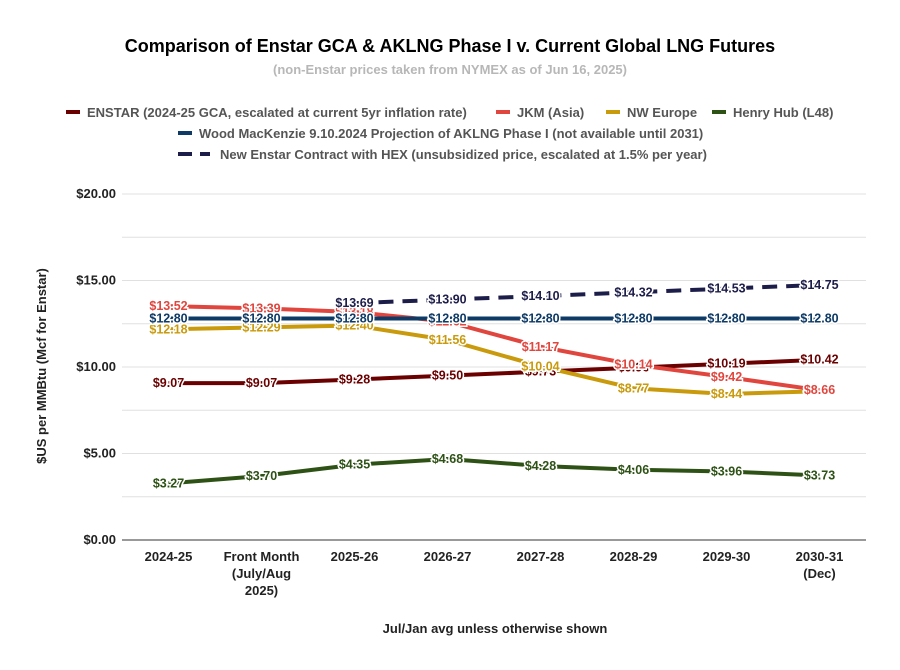 This screenshot has height=670, width=900. I want to click on data-label: $13.90, so click(447, 300).